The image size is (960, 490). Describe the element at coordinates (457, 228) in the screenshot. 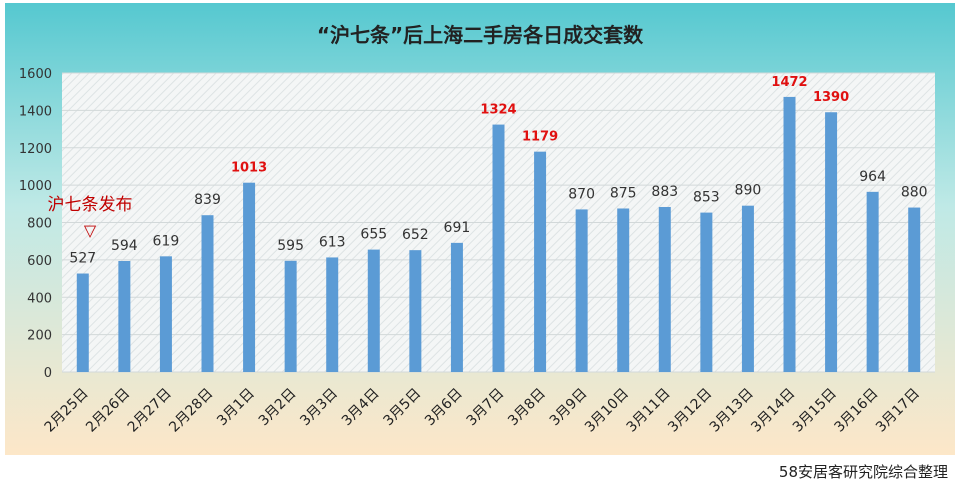

I see `data-label: 691` at that location.